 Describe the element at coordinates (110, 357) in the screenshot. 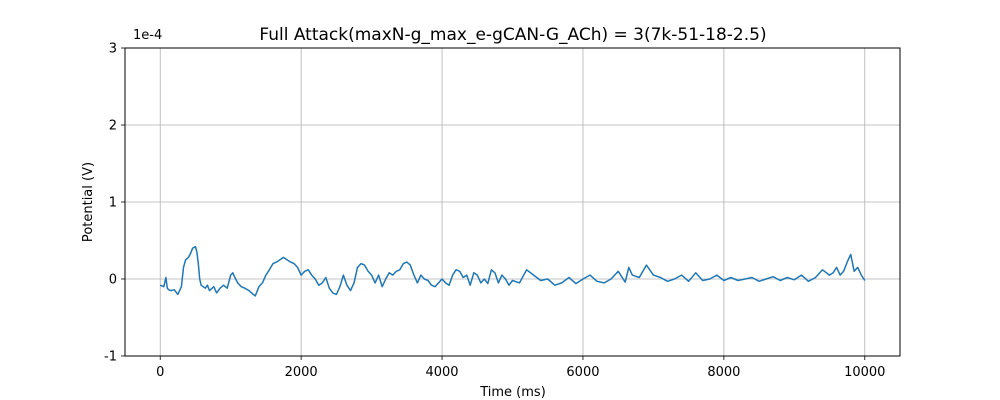

I see `y-tick-label: -1` at that location.